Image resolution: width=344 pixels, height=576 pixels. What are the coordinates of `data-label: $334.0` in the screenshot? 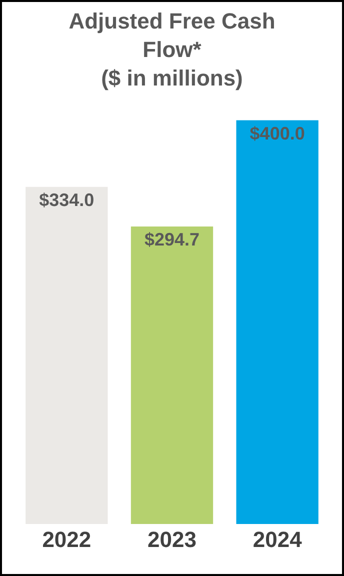 It's located at (66, 200).